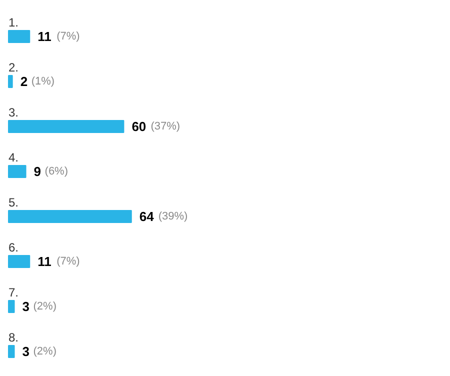 The height and width of the screenshot is (376, 450). I want to click on annotation: (6%), so click(56, 172).